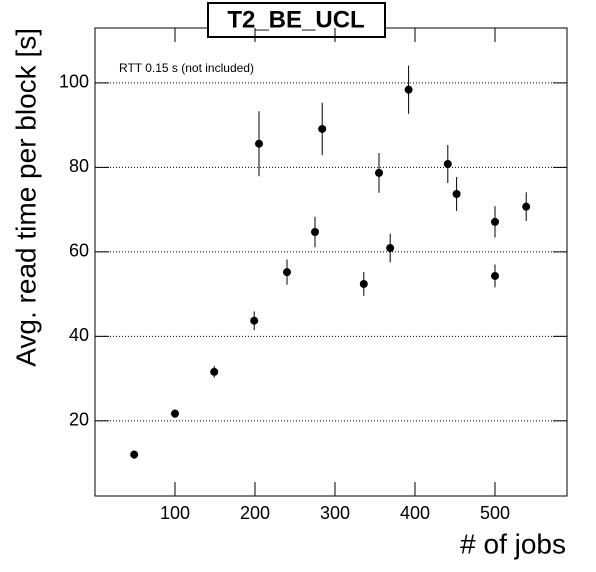  Describe the element at coordinates (175, 513) in the screenshot. I see `x-tick-label: 100` at that location.